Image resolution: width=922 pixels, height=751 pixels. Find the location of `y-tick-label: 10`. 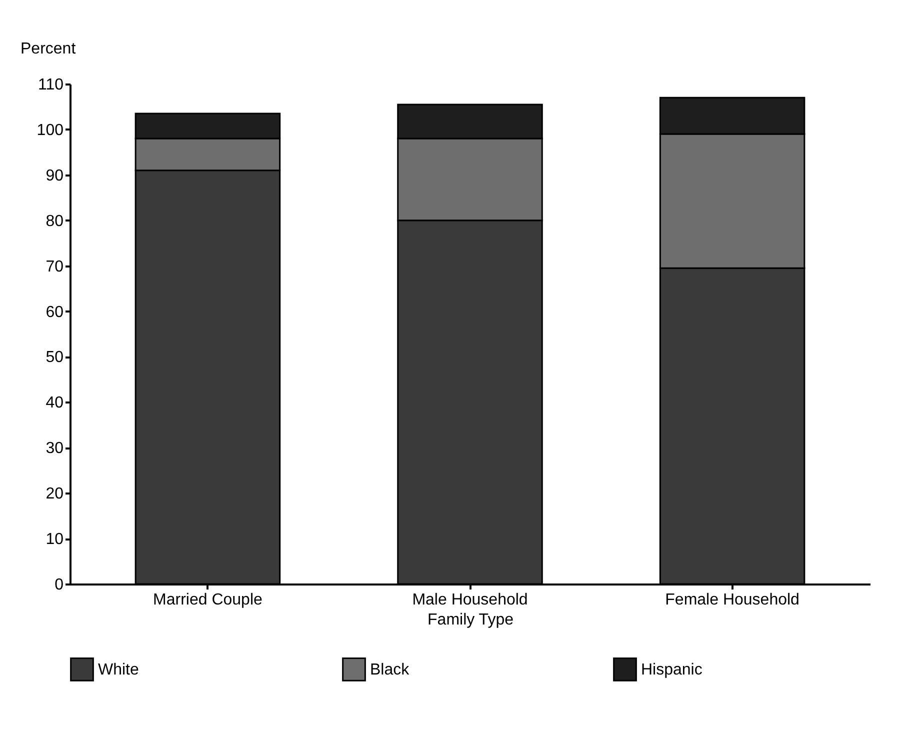

y-tick-label: 10 is located at coordinates (55, 539).